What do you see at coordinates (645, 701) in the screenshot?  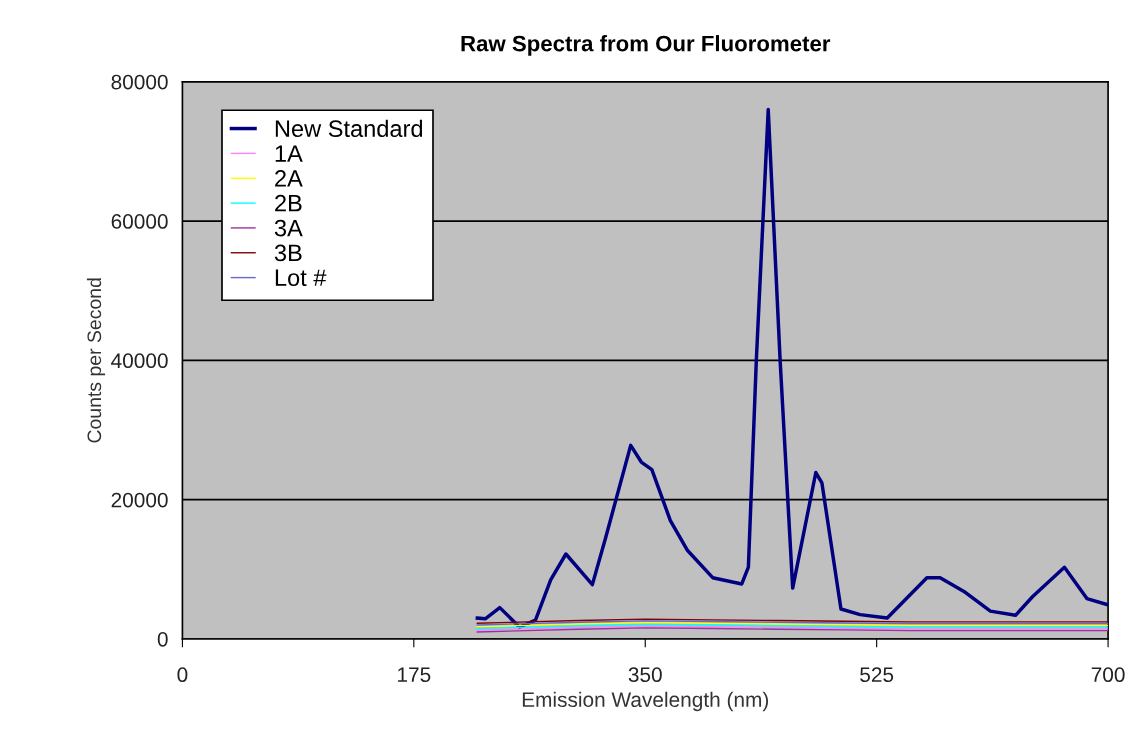 I see `x-axis-title: Emission Wavelength (nm)` at bounding box center [645, 701].